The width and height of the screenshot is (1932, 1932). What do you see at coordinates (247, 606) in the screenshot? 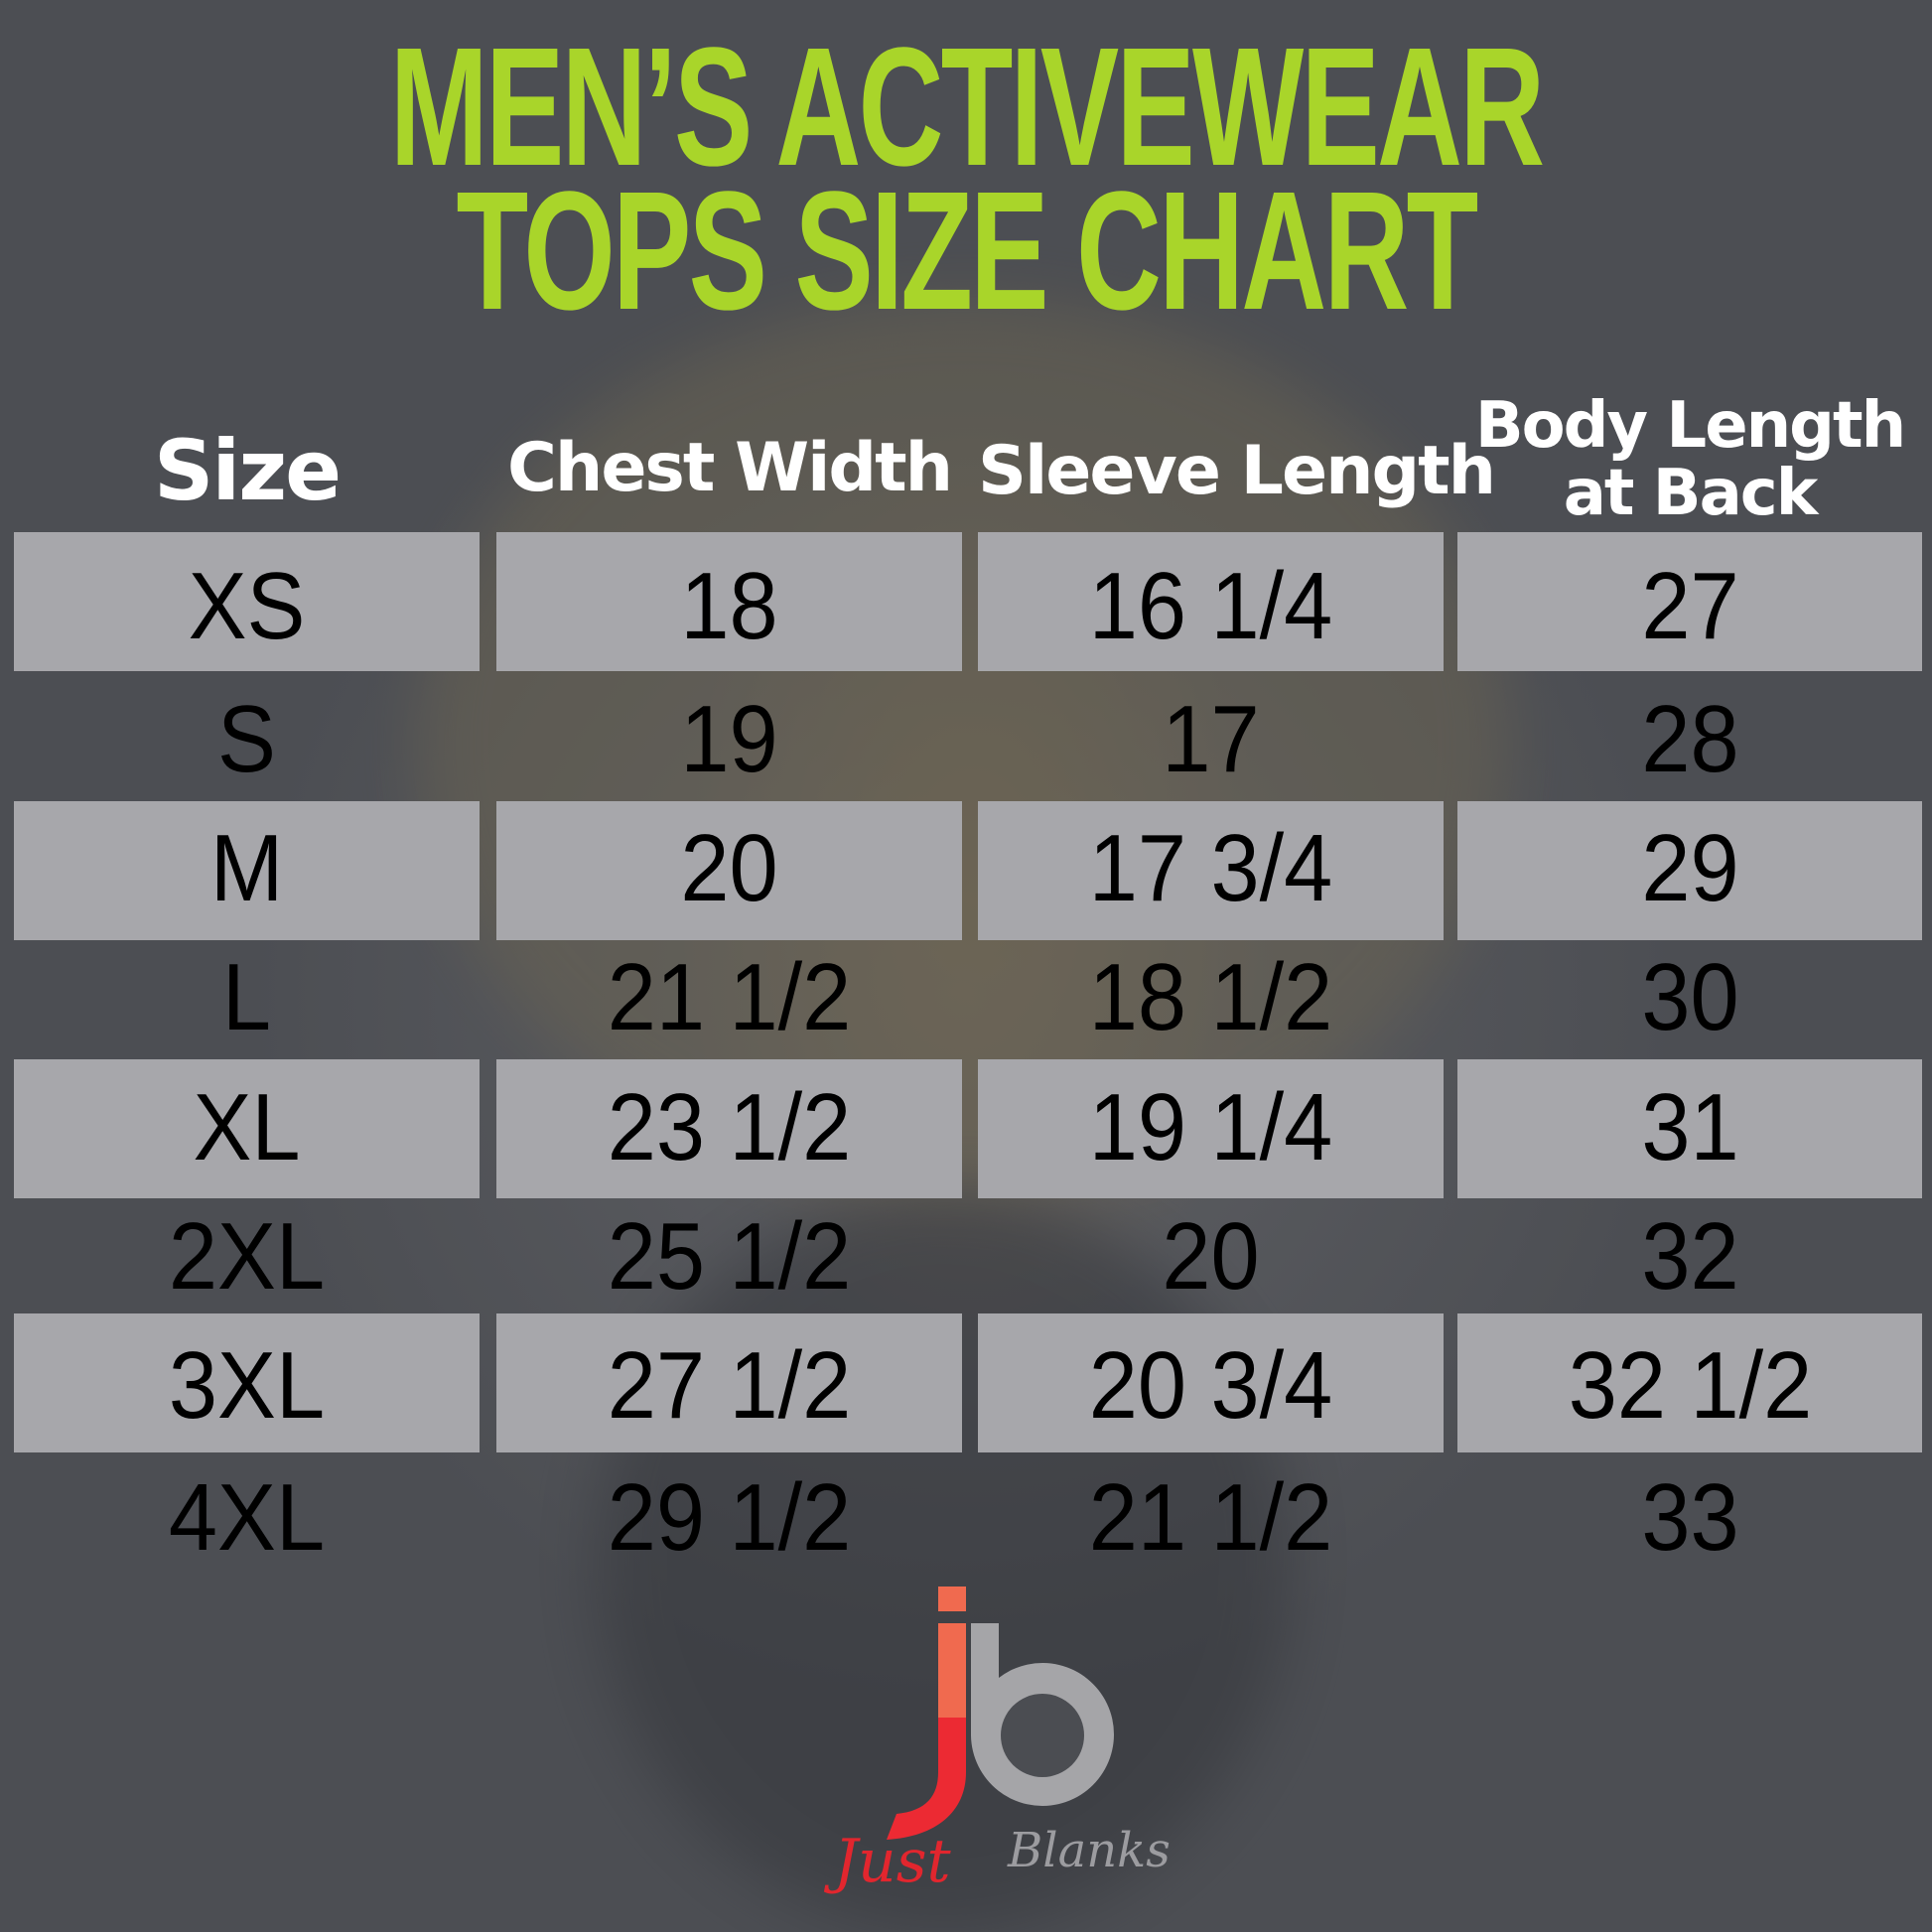
I see `size-cell: XS` at bounding box center [247, 606].